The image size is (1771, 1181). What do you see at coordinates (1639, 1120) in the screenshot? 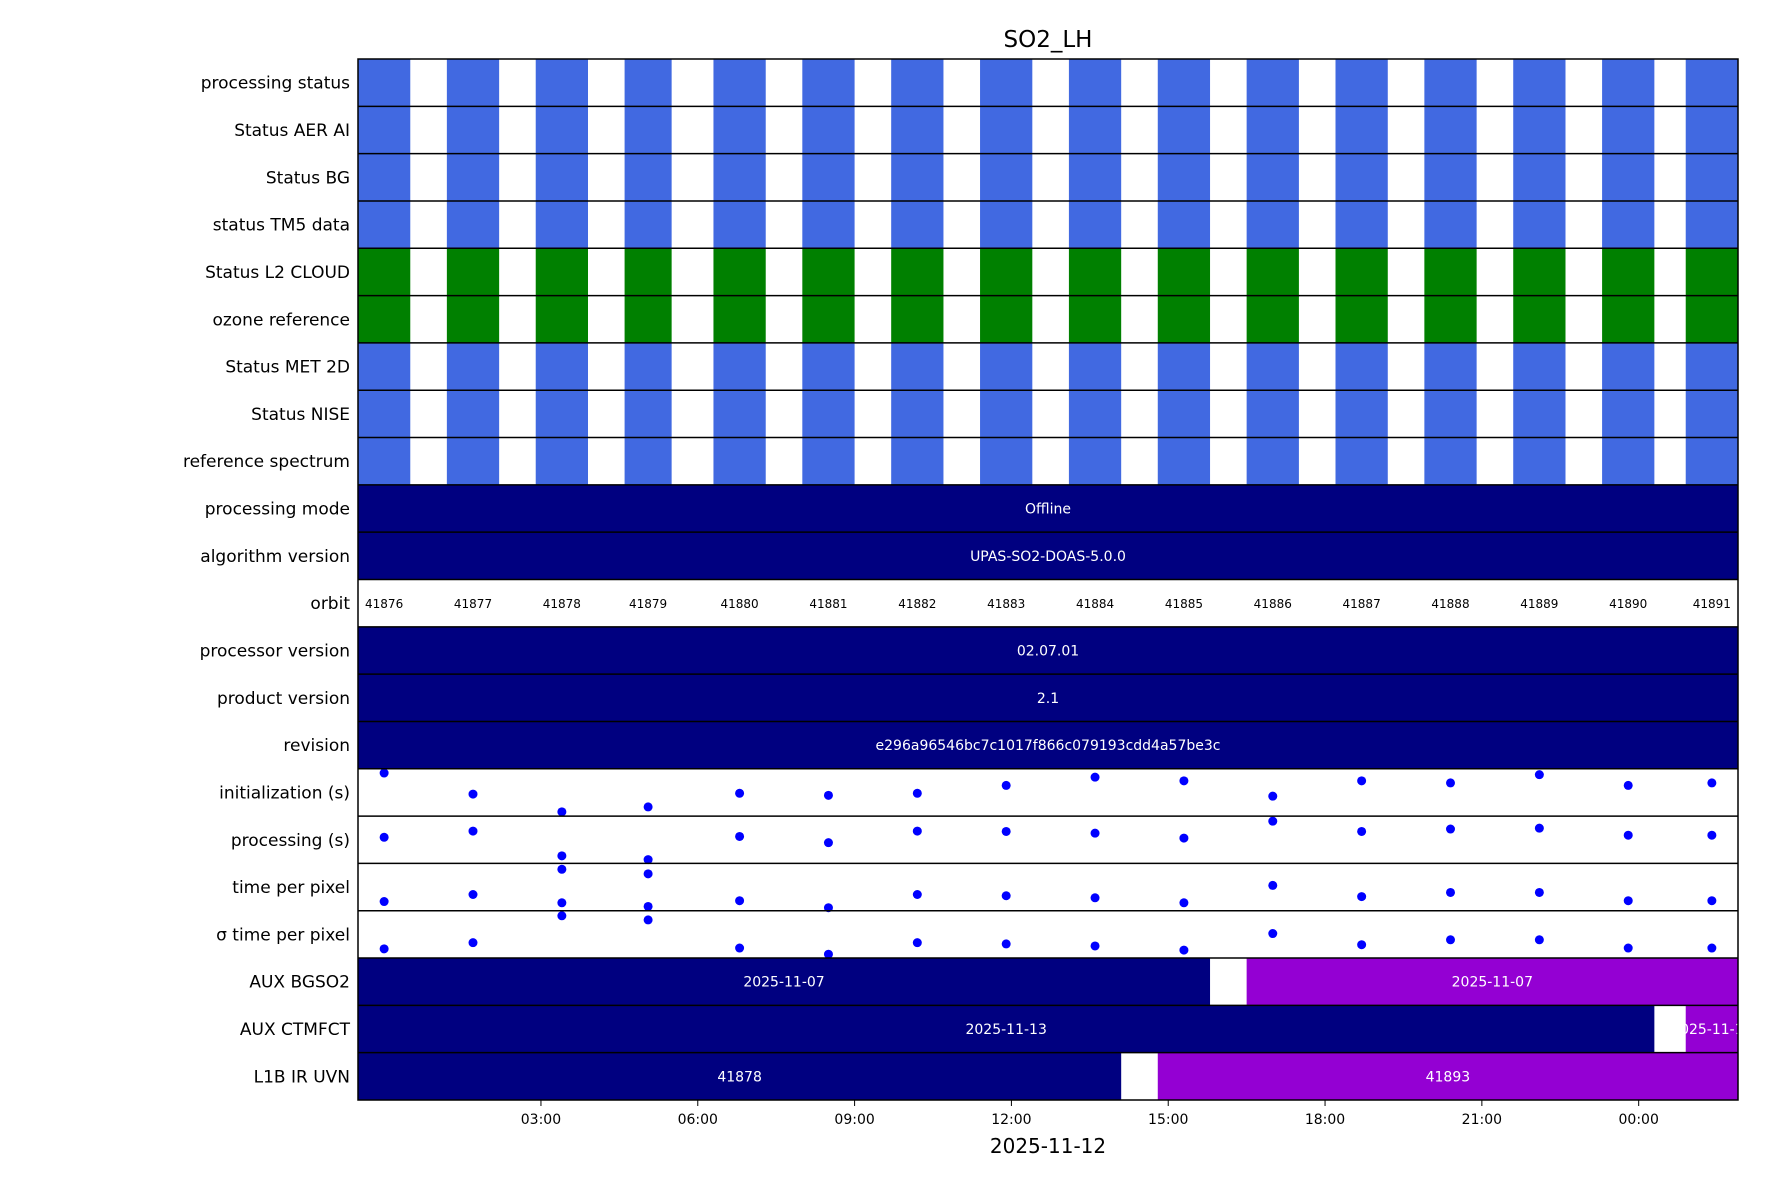
I see `x-tick-label: 00:00` at bounding box center [1639, 1120].